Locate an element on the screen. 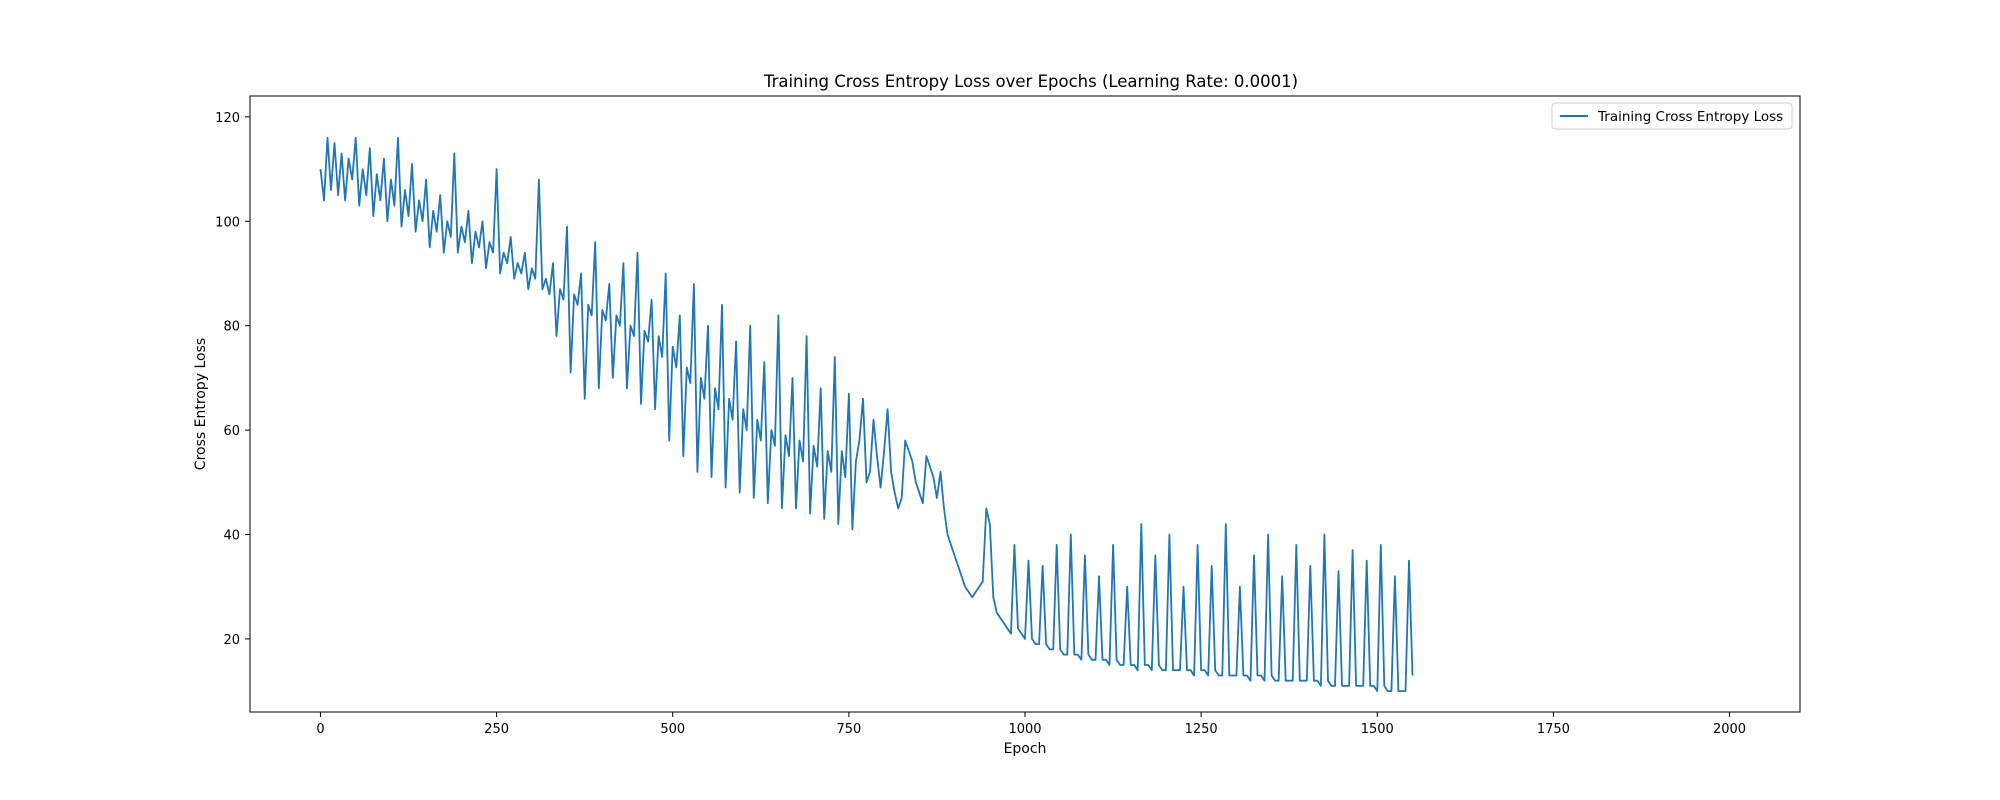 This screenshot has width=2000, height=800. y-axis-label: Cross Entropy Loss is located at coordinates (201, 404).